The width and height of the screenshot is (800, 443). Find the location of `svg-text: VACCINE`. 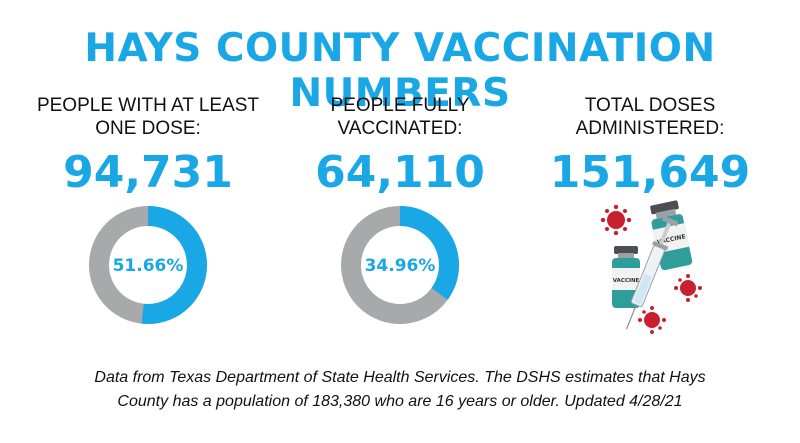

svg-text: VACCINE is located at coordinates (626, 281).